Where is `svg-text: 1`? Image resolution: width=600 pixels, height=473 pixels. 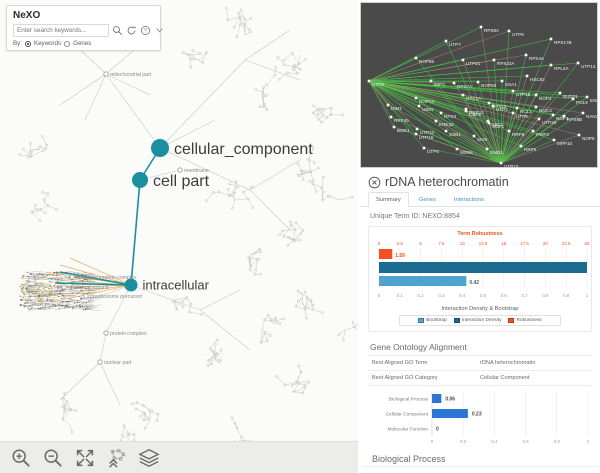 svg-text: 1 is located at coordinates (588, 441).